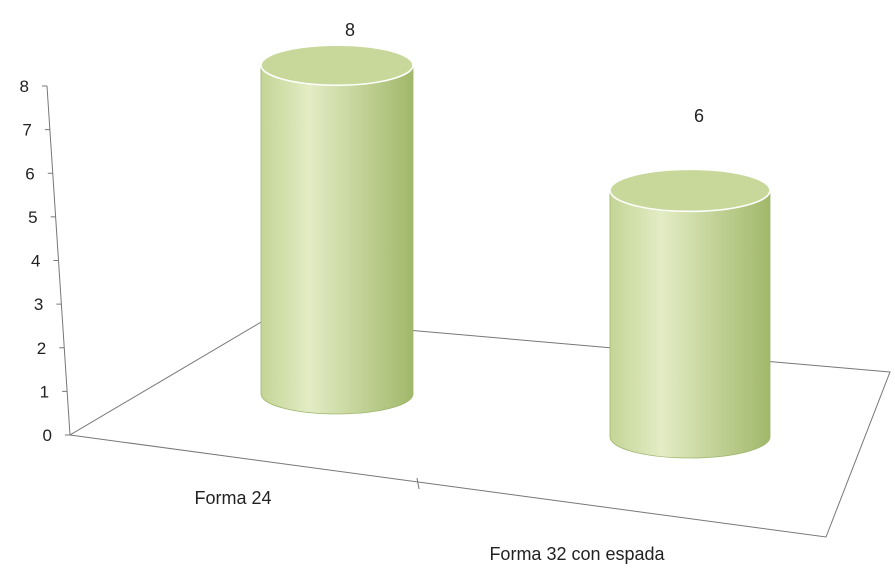 The width and height of the screenshot is (895, 575). What do you see at coordinates (44, 391) in the screenshot?
I see `y-tick-label: 1` at bounding box center [44, 391].